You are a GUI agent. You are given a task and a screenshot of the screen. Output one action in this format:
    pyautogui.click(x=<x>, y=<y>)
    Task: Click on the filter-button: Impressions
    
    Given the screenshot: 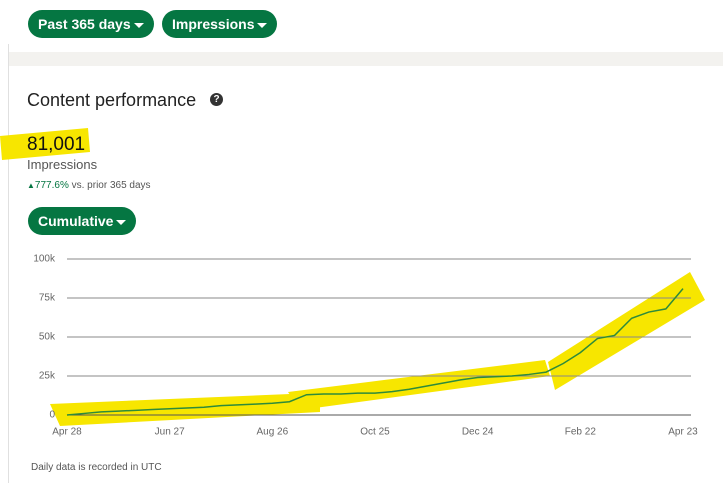 What is the action you would take?
    pyautogui.click(x=220, y=24)
    